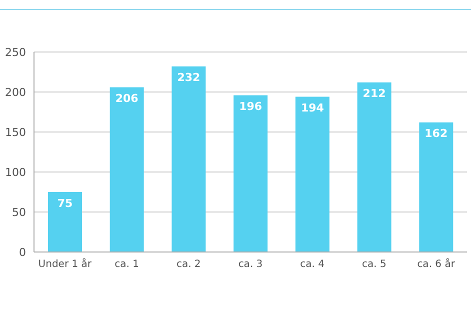  I want to click on x-tick-label: ca. 4, so click(312, 264).